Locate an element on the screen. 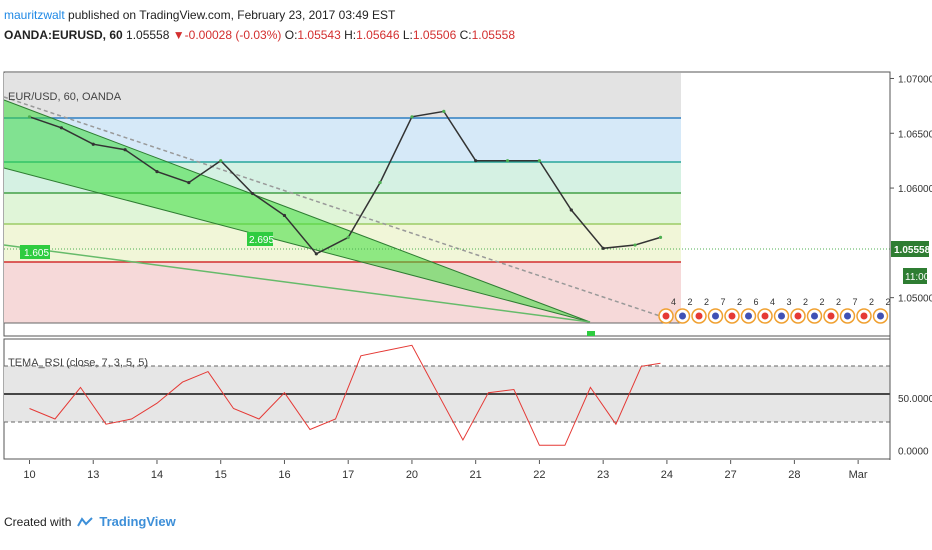 Image resolution: width=932 pixels, height=550 pixels. channel-label-box is located at coordinates (35, 252).